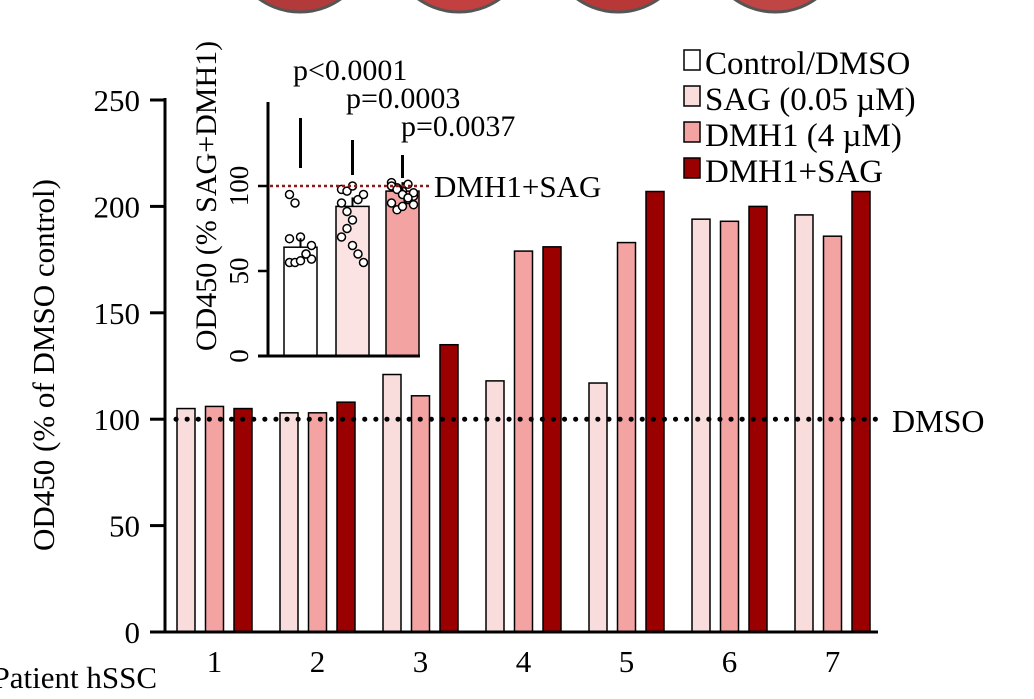  Describe the element at coordinates (794, 172) in the screenshot. I see `legend-label: DMH1+SAG` at that location.